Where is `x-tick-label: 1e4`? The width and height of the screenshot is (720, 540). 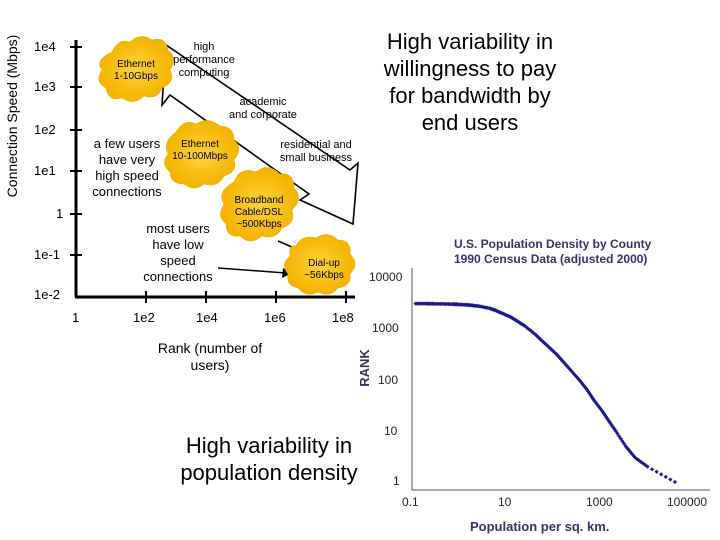
x-tick-label: 1e4 is located at coordinates (207, 317).